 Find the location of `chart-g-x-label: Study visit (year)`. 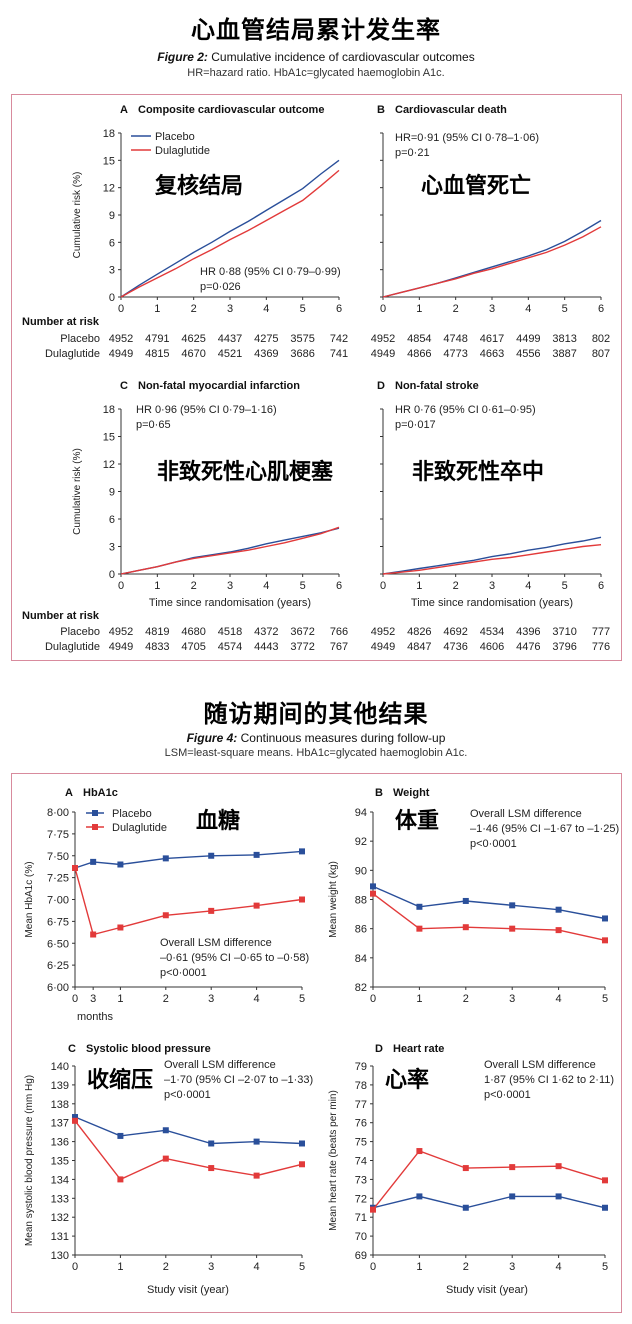

chart-g-x-label: Study visit (year) is located at coordinates (188, 1290).